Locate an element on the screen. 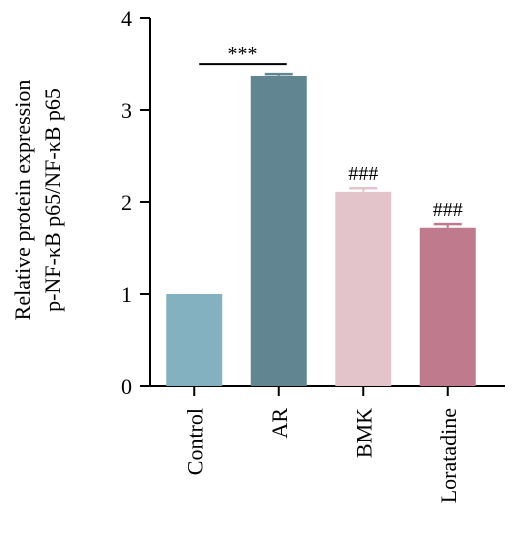 The image size is (521, 543). bar-control is located at coordinates (194, 340).